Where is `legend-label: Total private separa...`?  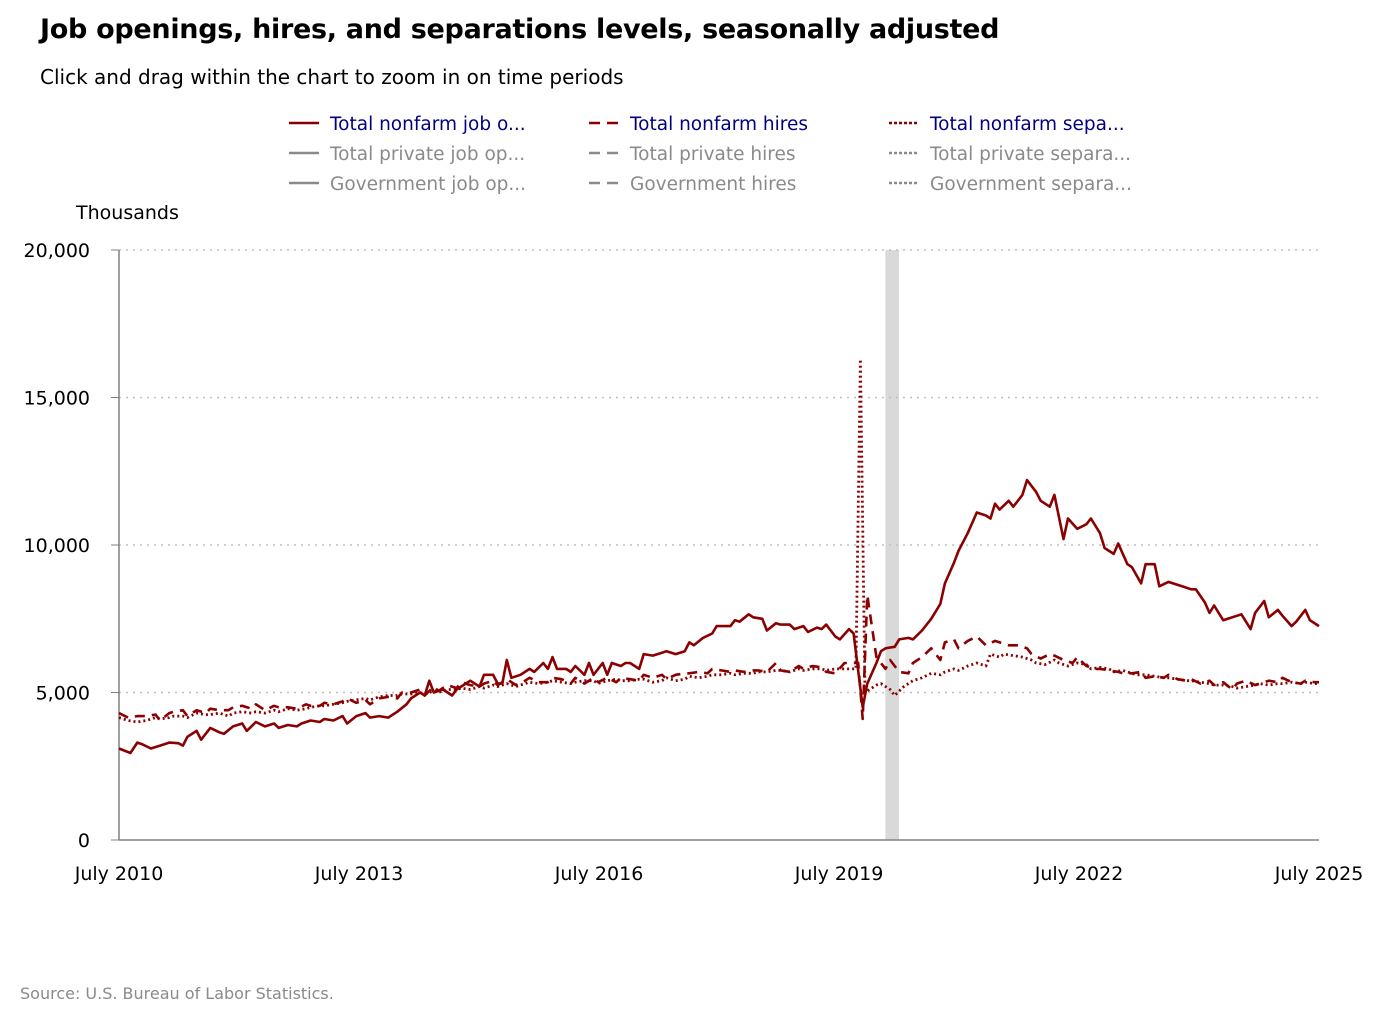
legend-label: Total private separa... is located at coordinates (1030, 154).